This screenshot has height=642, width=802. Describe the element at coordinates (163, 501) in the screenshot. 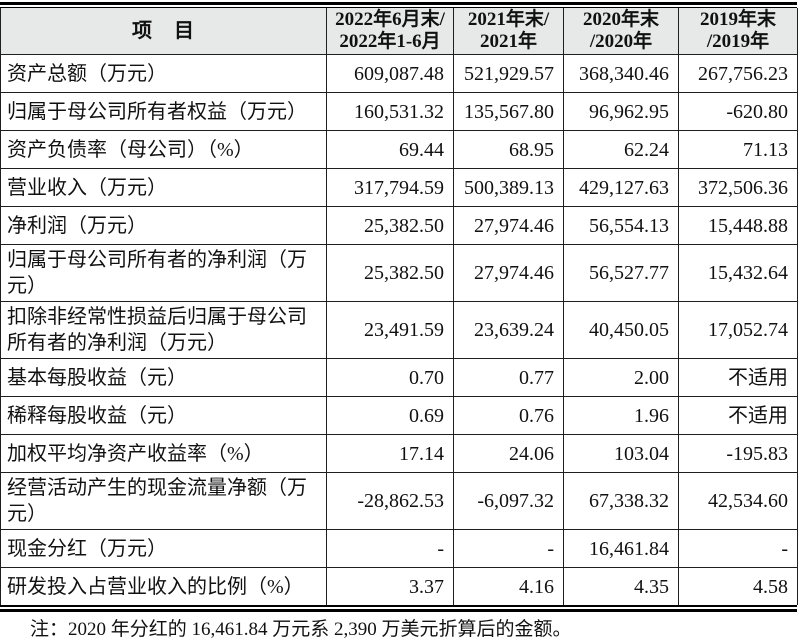

I see `row-label: 经营活动产生的现金流量净额（万元）` at that location.